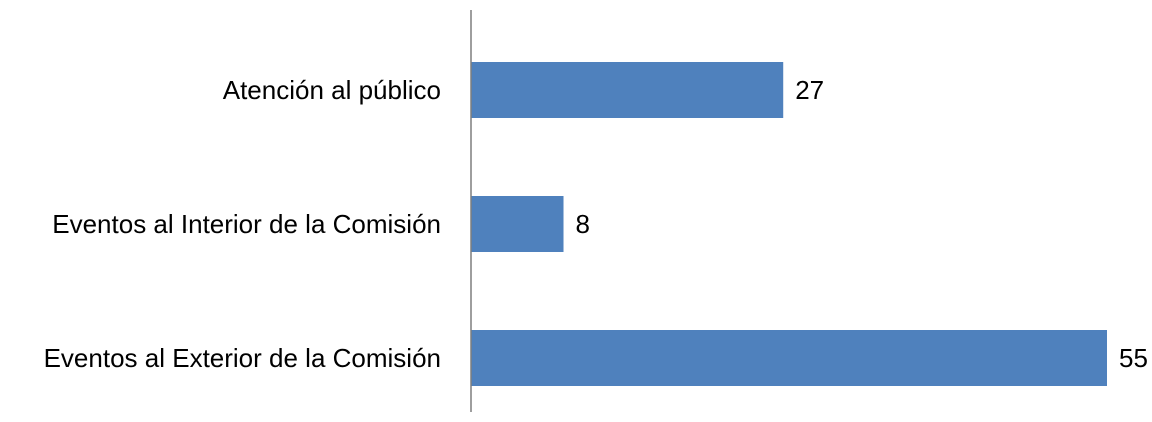 The height and width of the screenshot is (422, 1152). Describe the element at coordinates (332, 90) in the screenshot. I see `category-label-0: Atención al público` at that location.